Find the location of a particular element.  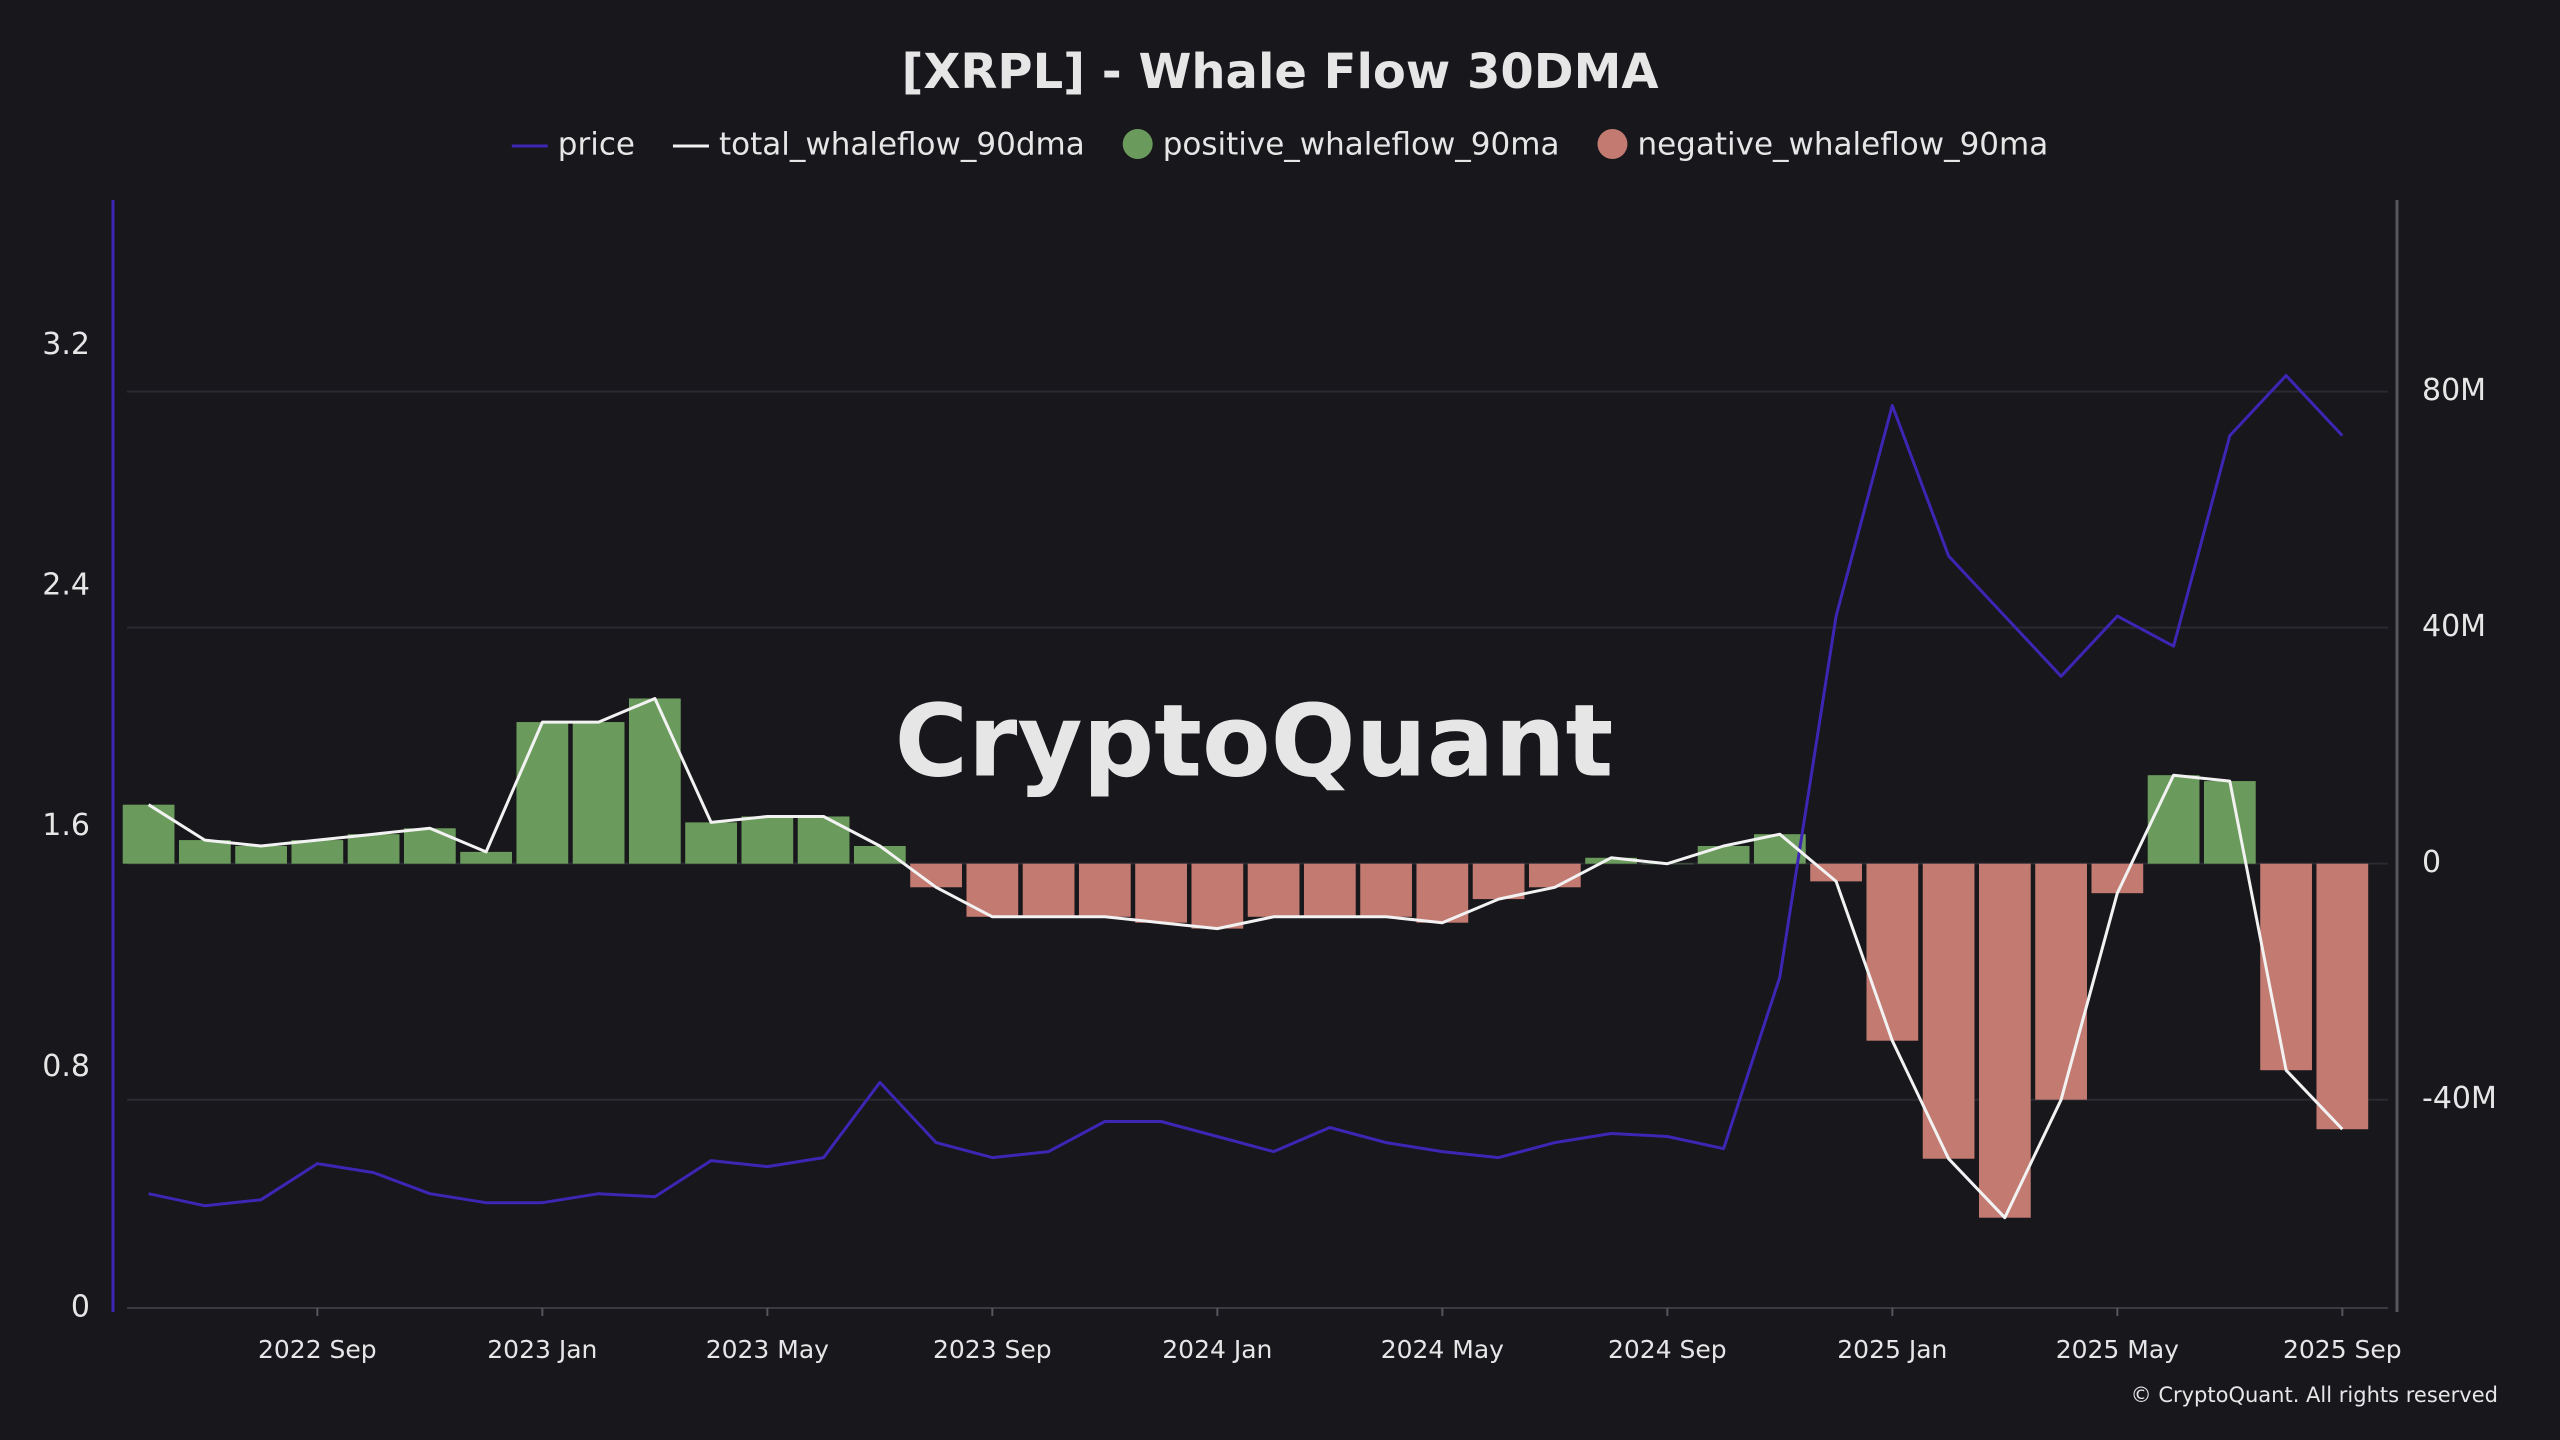

legend-label: price is located at coordinates (596, 145).